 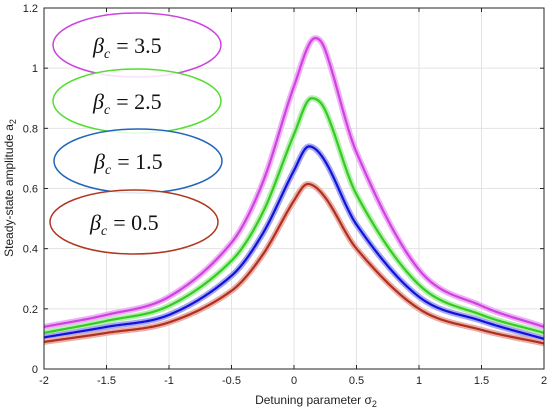 What do you see at coordinates (356, 381) in the screenshot?
I see `x-tick-label: 0.5` at bounding box center [356, 381].